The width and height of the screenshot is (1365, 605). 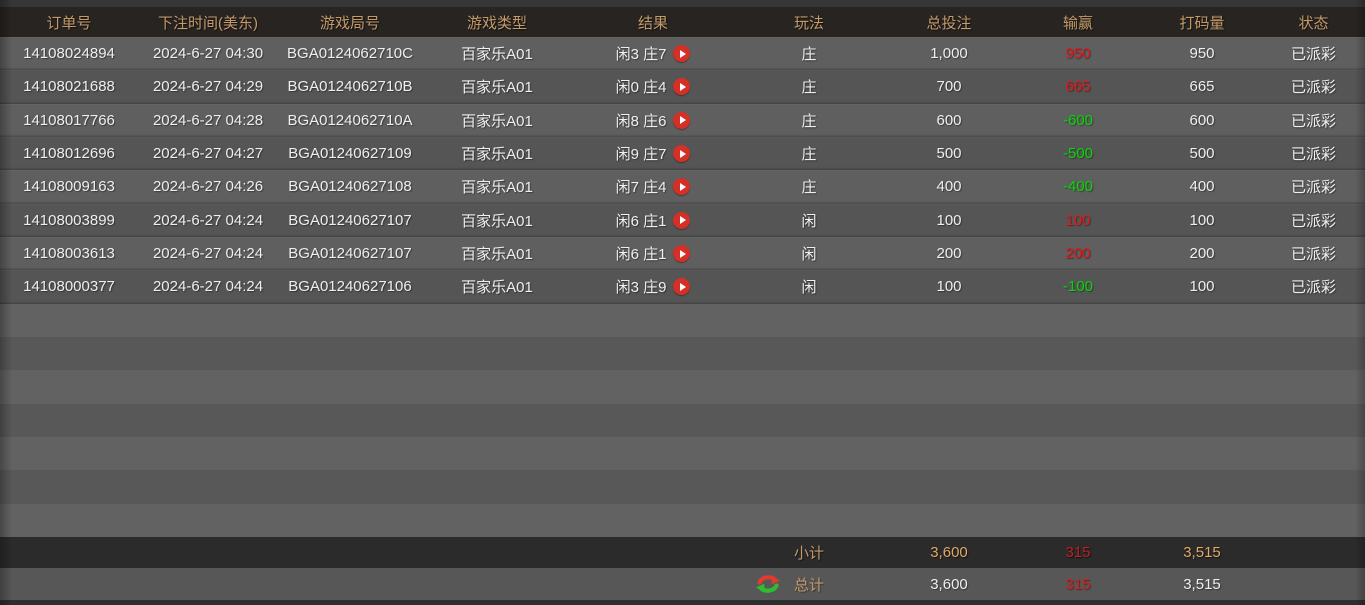 What do you see at coordinates (208, 54) in the screenshot?
I see `cell-bet_time: 2024-6-27 04:30` at bounding box center [208, 54].